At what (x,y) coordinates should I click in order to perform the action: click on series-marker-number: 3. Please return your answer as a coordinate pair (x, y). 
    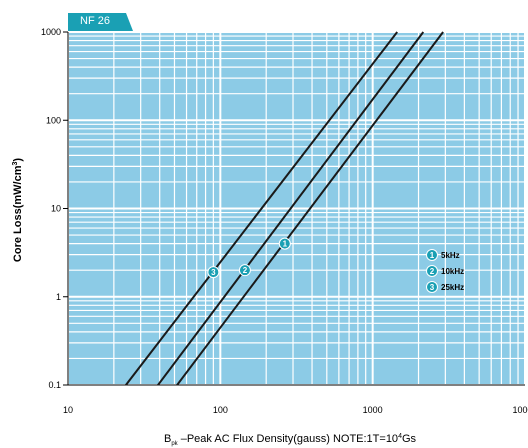
    Looking at the image, I should click on (213, 272).